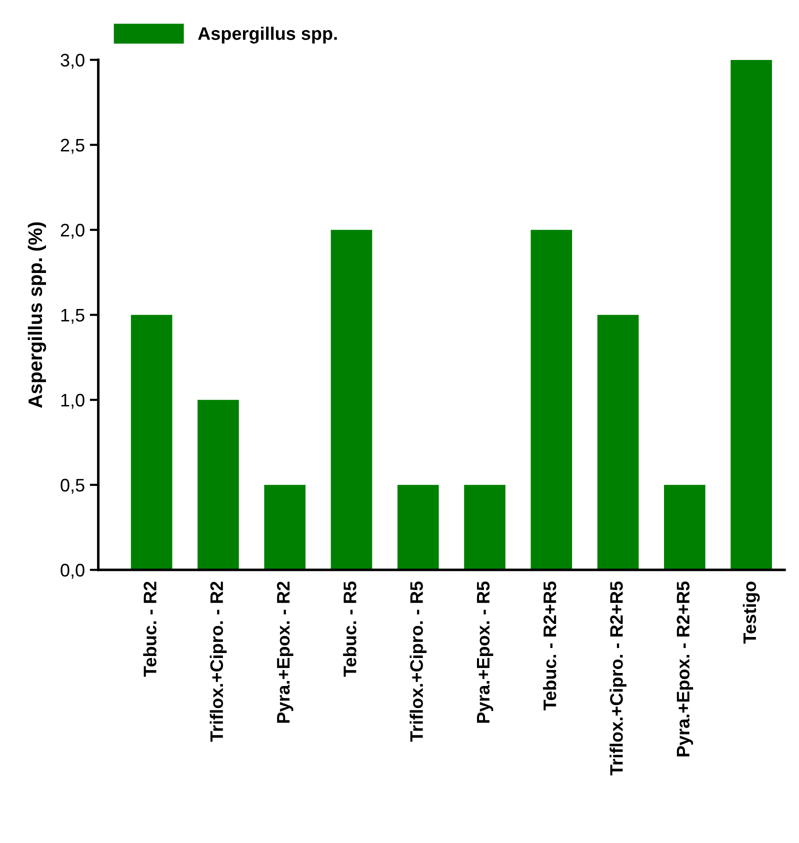 This screenshot has width=799, height=843. What do you see at coordinates (72, 146) in the screenshot?
I see `y-tick-label: 2,5` at bounding box center [72, 146].